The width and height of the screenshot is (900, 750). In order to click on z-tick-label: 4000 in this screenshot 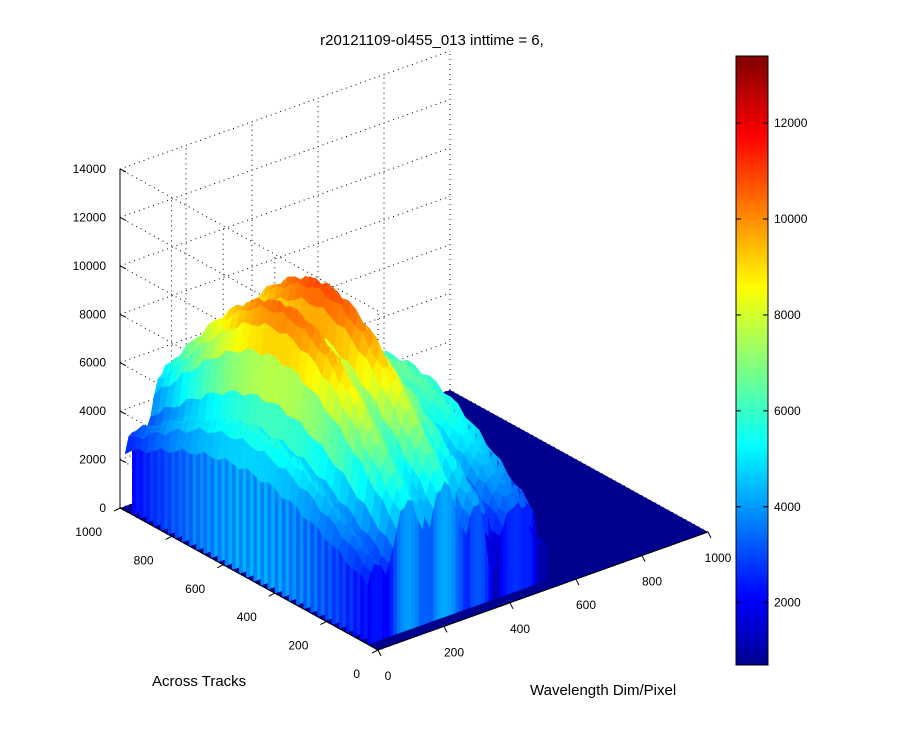, I will do `click(92, 411)`.